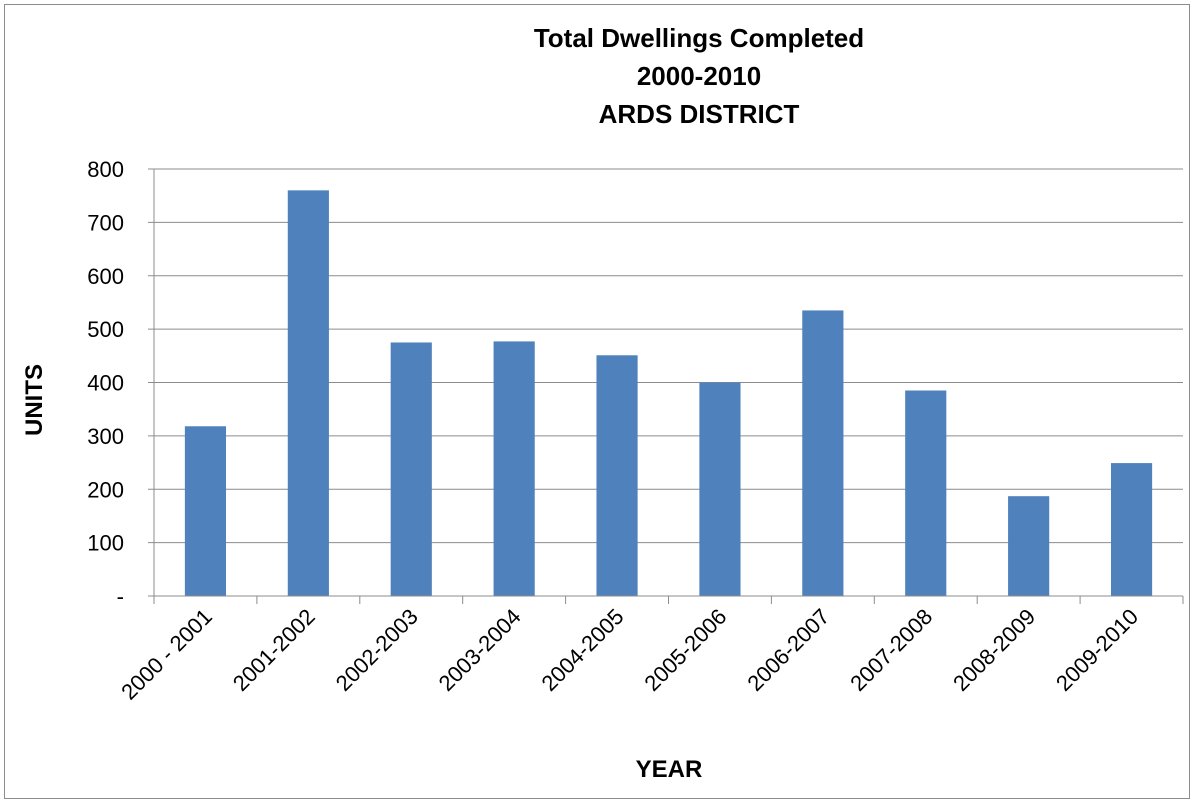  I want to click on y-tick-label: 600, so click(105, 276).